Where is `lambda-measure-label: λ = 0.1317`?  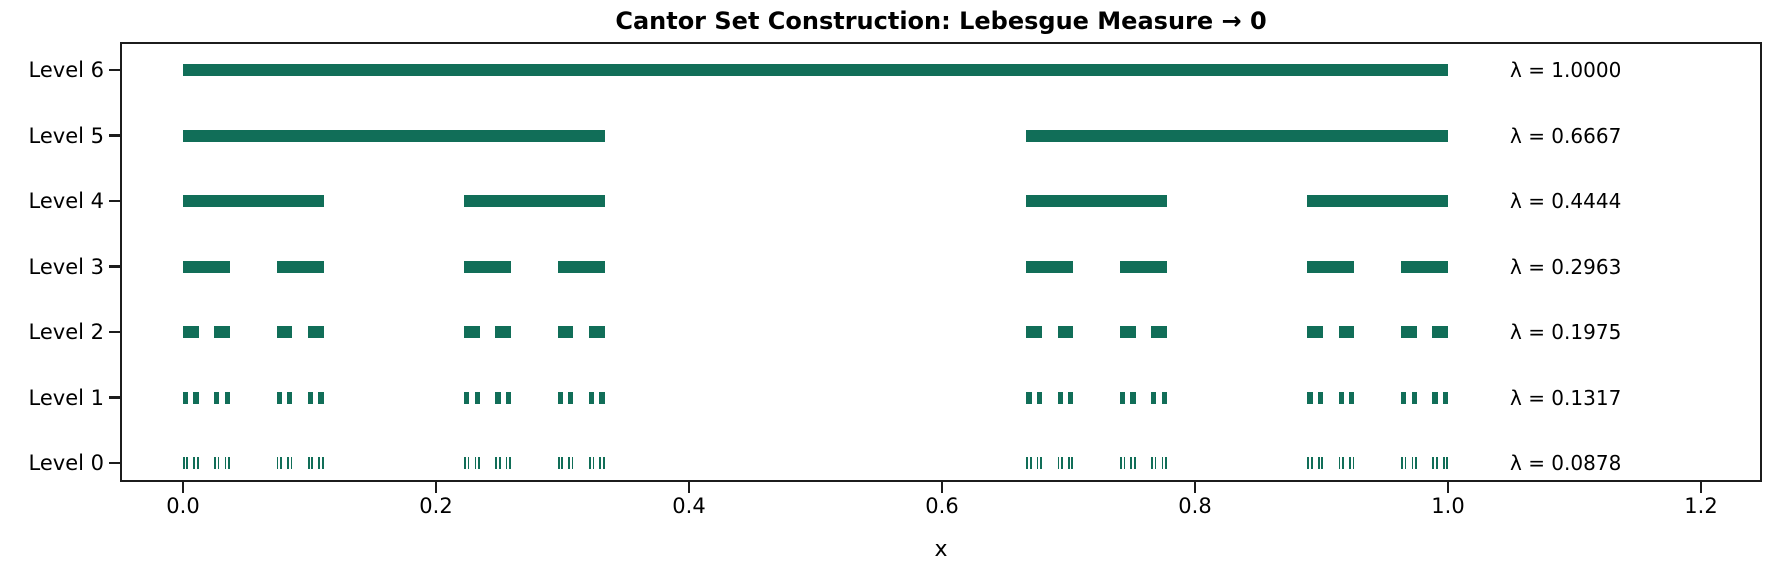 lambda-measure-label: λ = 0.1317 is located at coordinates (1566, 397).